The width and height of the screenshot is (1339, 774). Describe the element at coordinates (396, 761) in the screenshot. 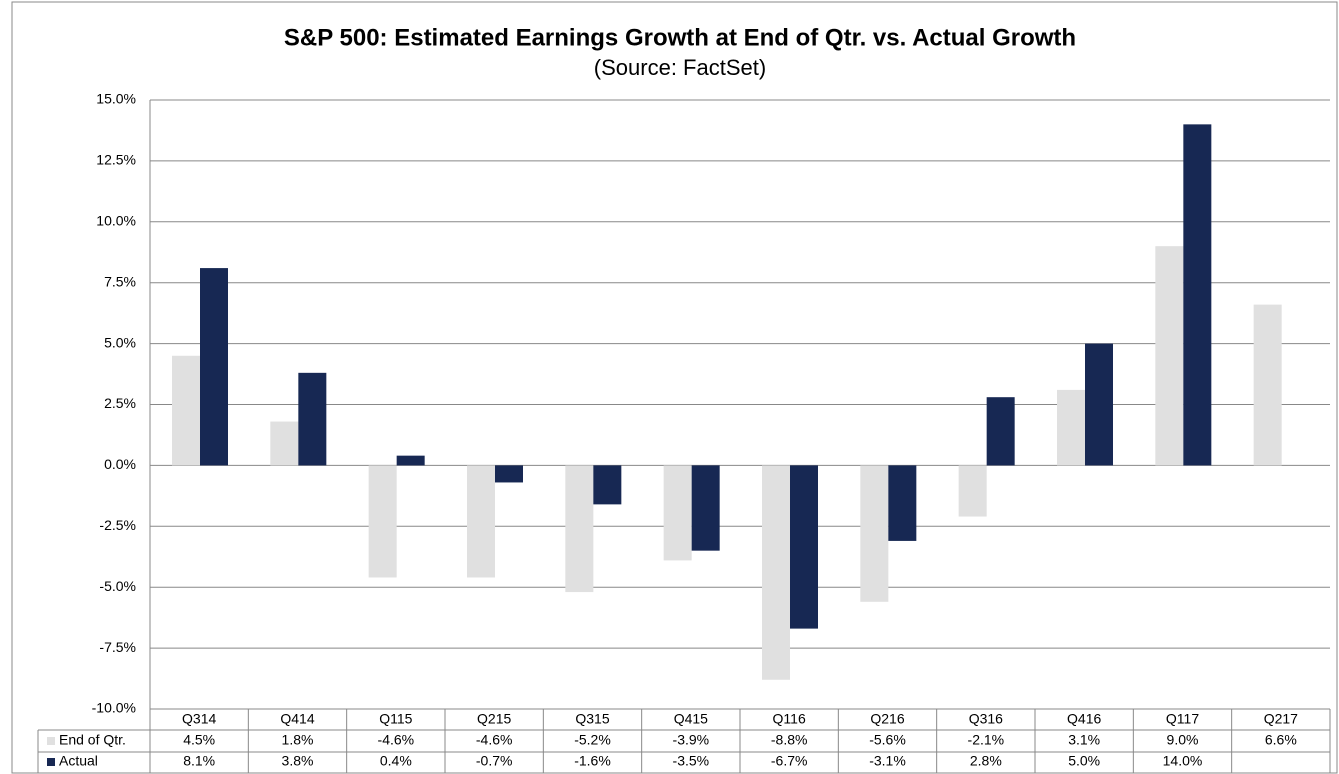

I see `table-value: 0.4%` at that location.